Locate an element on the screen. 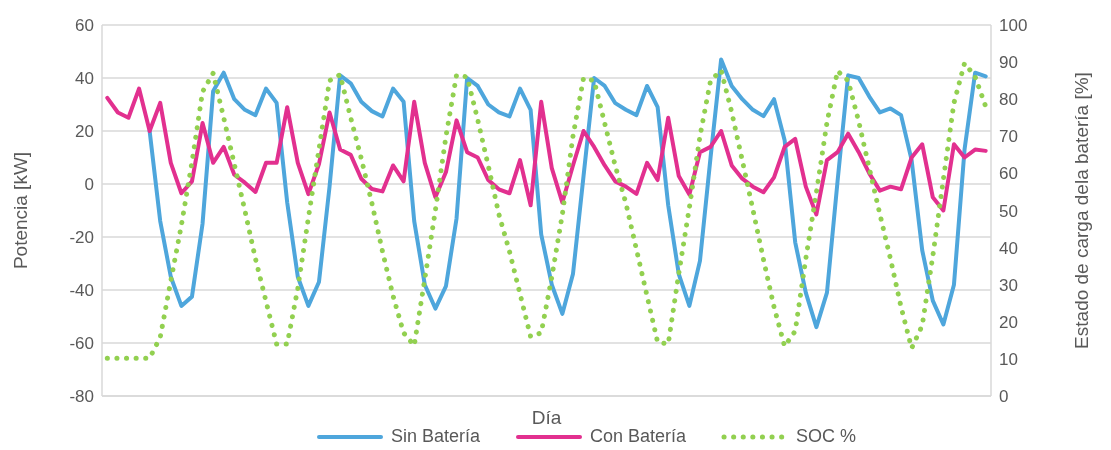 The height and width of the screenshot is (450, 1111). y-tick-label: -40 is located at coordinates (81, 291).